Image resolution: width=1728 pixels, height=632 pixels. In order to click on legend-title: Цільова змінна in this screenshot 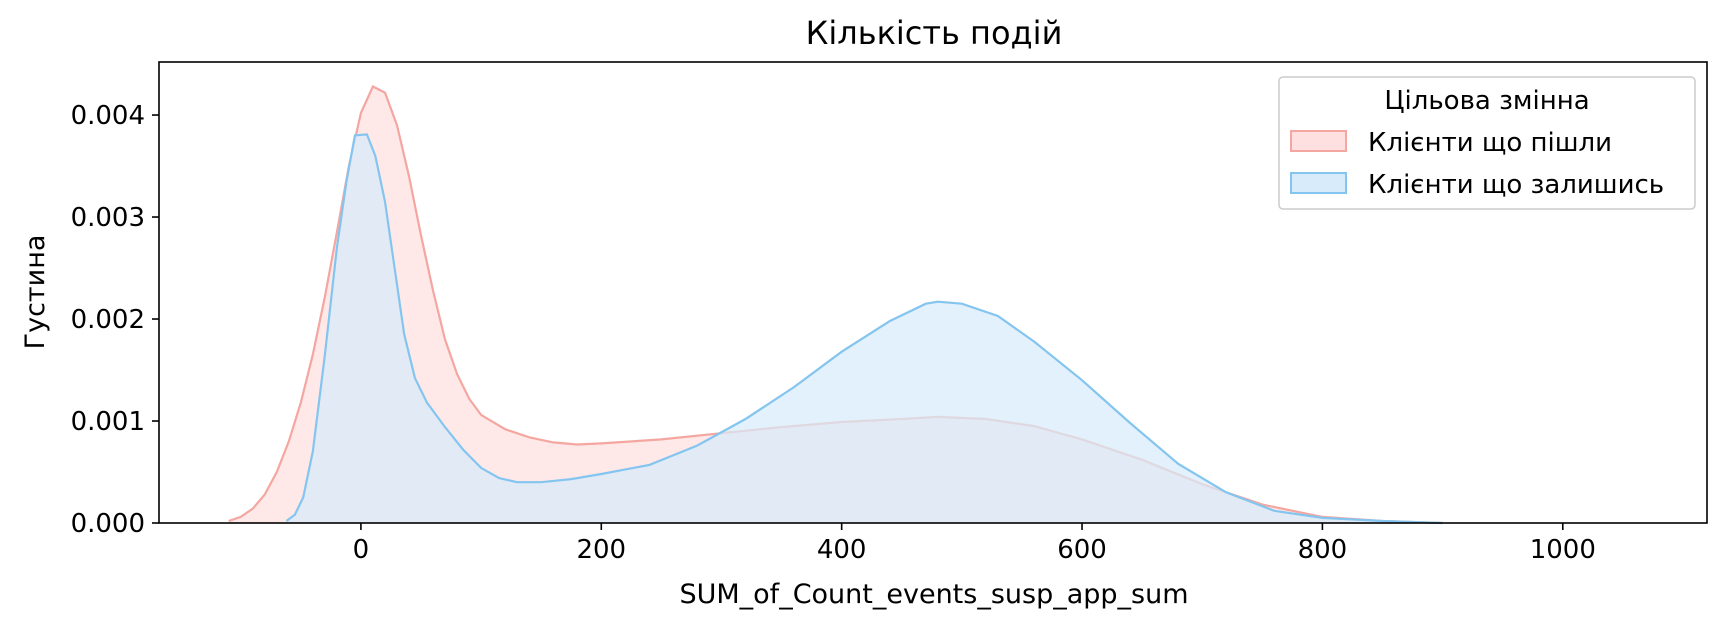, I will do `click(1486, 101)`.